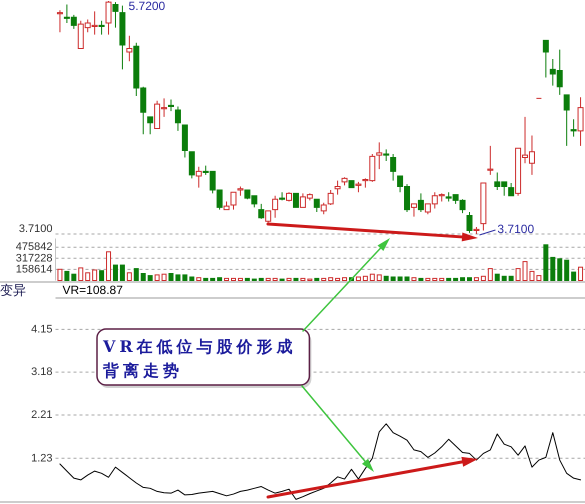  What do you see at coordinates (41, 415) in the screenshot?
I see `y-tick-label: 2.21` at bounding box center [41, 415].